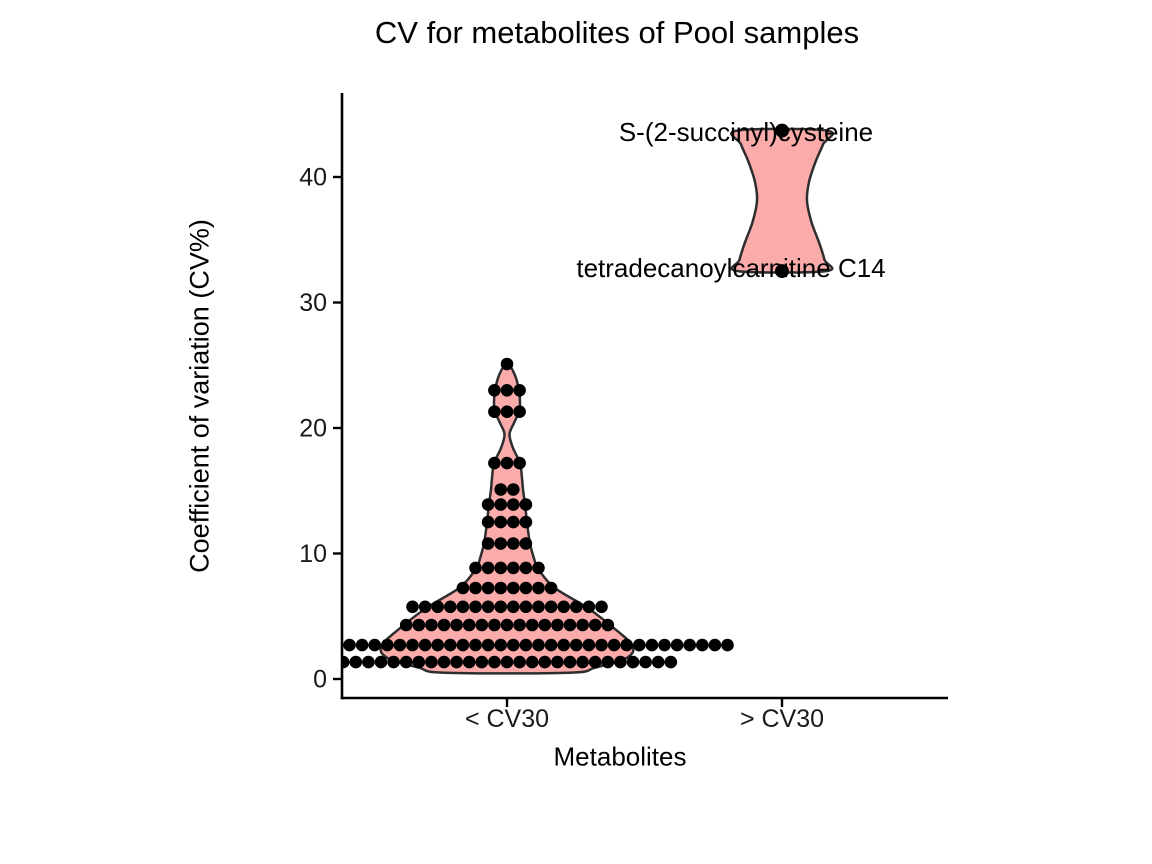 This screenshot has width=1152, height=864. What do you see at coordinates (320, 680) in the screenshot?
I see `y-tick-label: 0` at bounding box center [320, 680].